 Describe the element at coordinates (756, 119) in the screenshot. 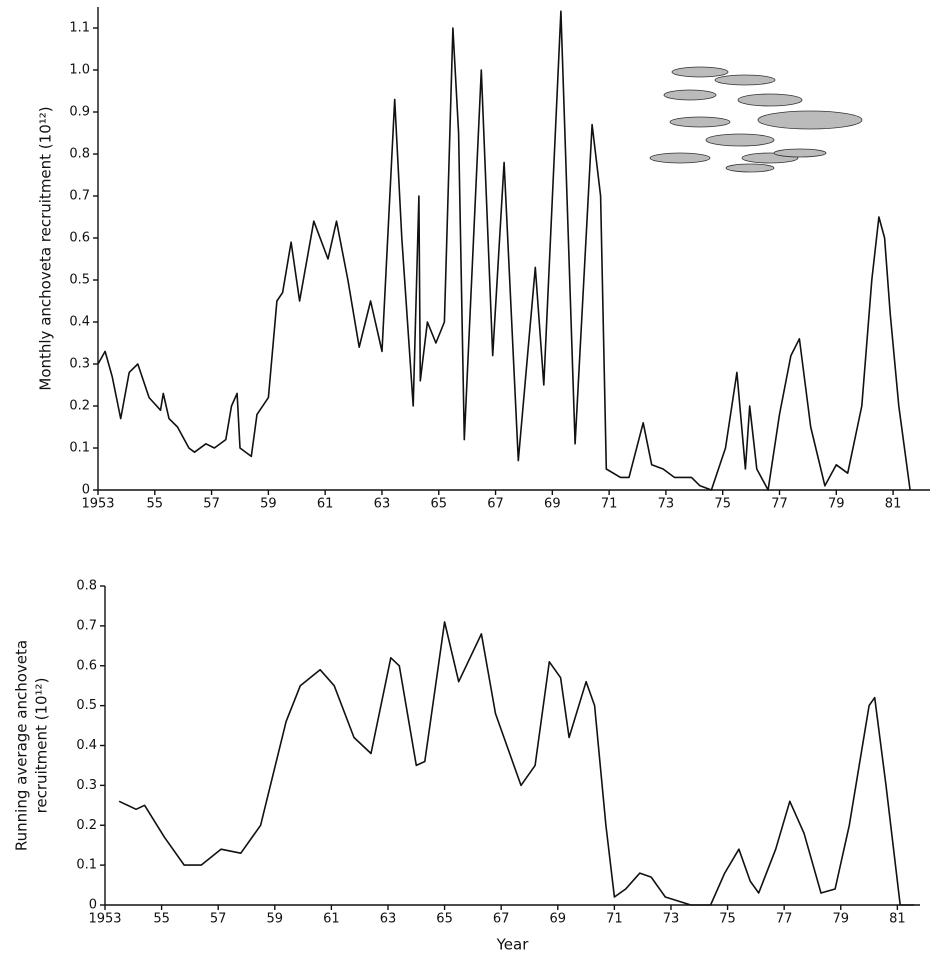

I see `fish-illustration` at that location.